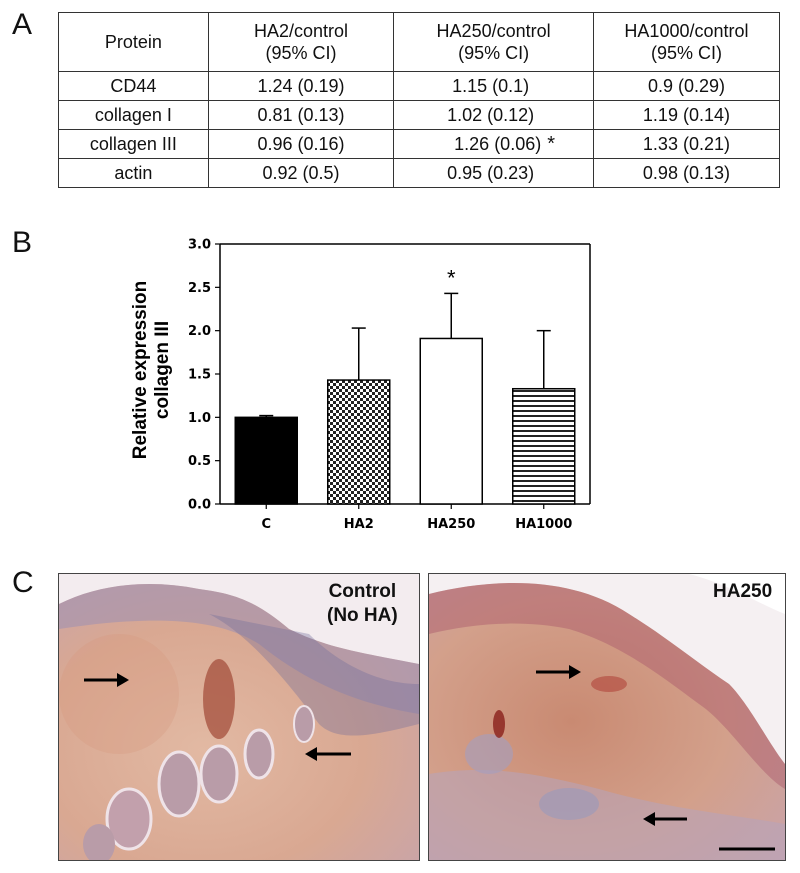 This screenshot has height=873, width=800. I want to click on cell-ha2: 1.24 (0.19), so click(301, 86).